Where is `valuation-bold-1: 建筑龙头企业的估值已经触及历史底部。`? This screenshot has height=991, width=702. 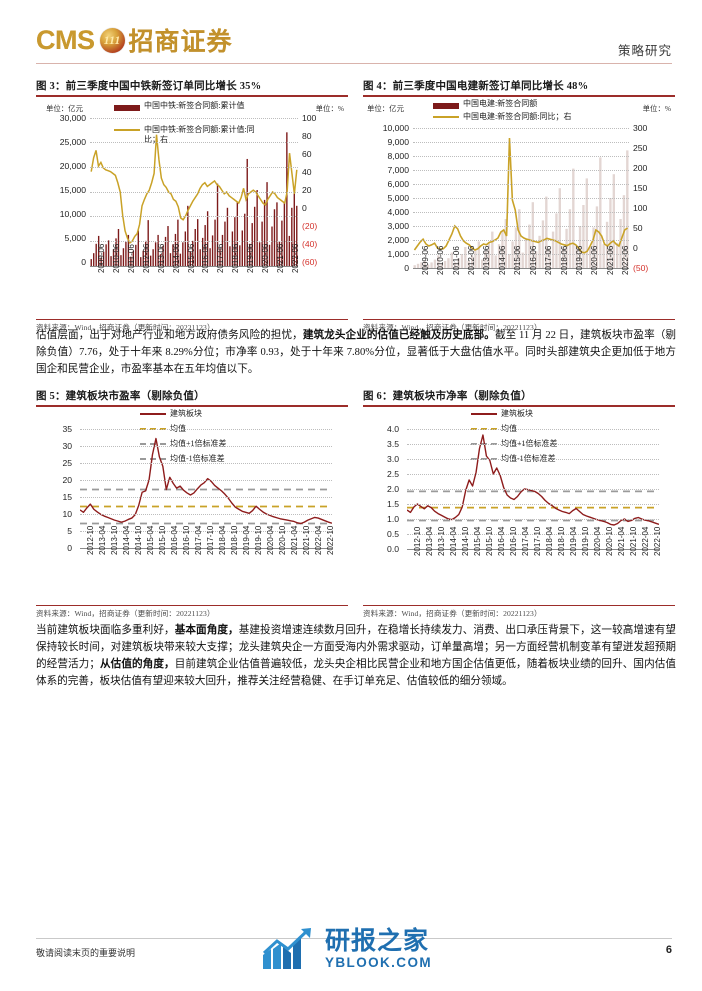 valuation-bold-1: 建筑龙头企业的估值已经触及历史底部。 is located at coordinates (398, 335).